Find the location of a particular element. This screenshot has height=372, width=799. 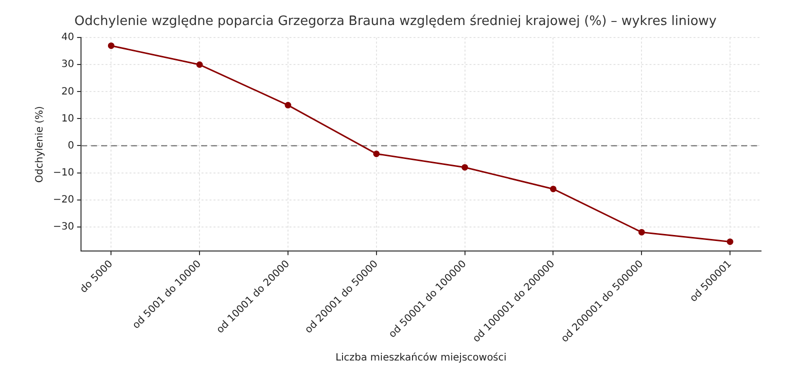

y-tick-label: 0 is located at coordinates (71, 146).